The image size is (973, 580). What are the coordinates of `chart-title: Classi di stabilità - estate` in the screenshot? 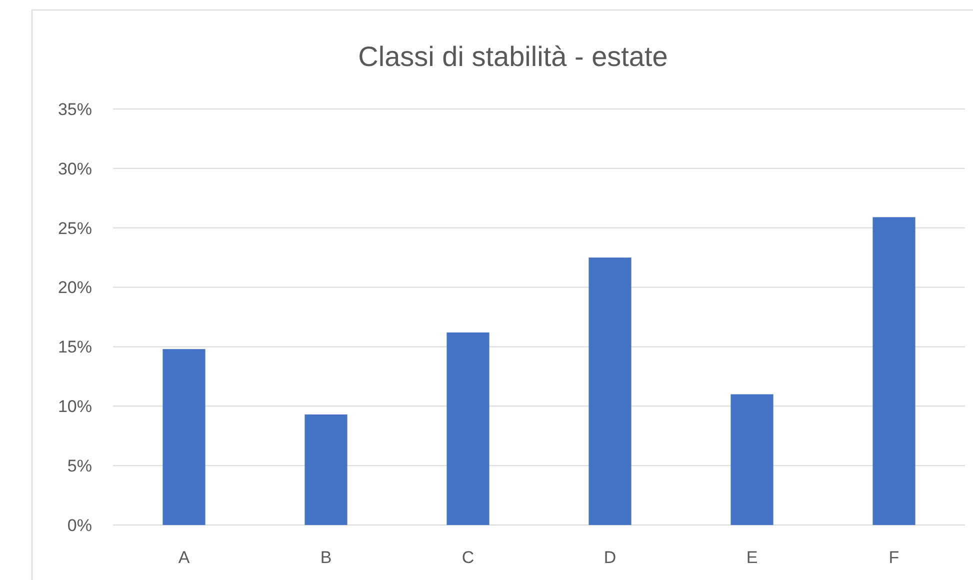 It's located at (513, 56).